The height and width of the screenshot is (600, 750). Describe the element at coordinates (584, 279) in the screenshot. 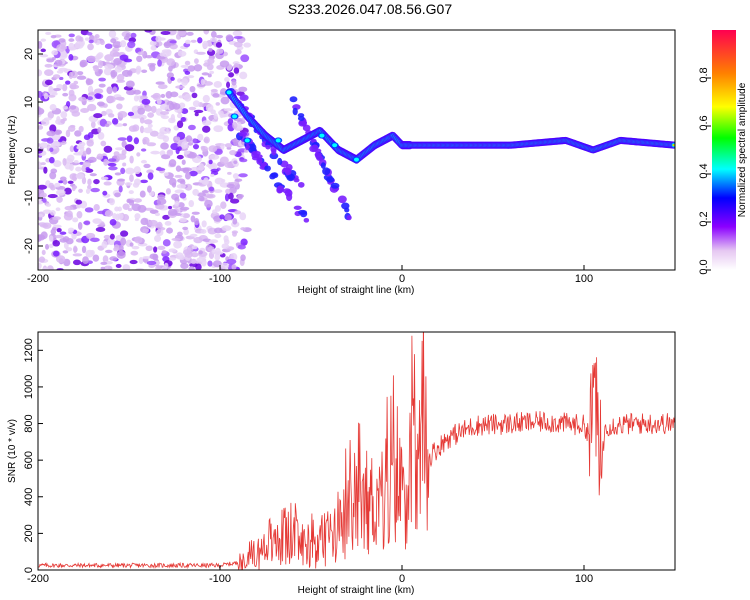

I see `x-tick-label: 100` at that location.